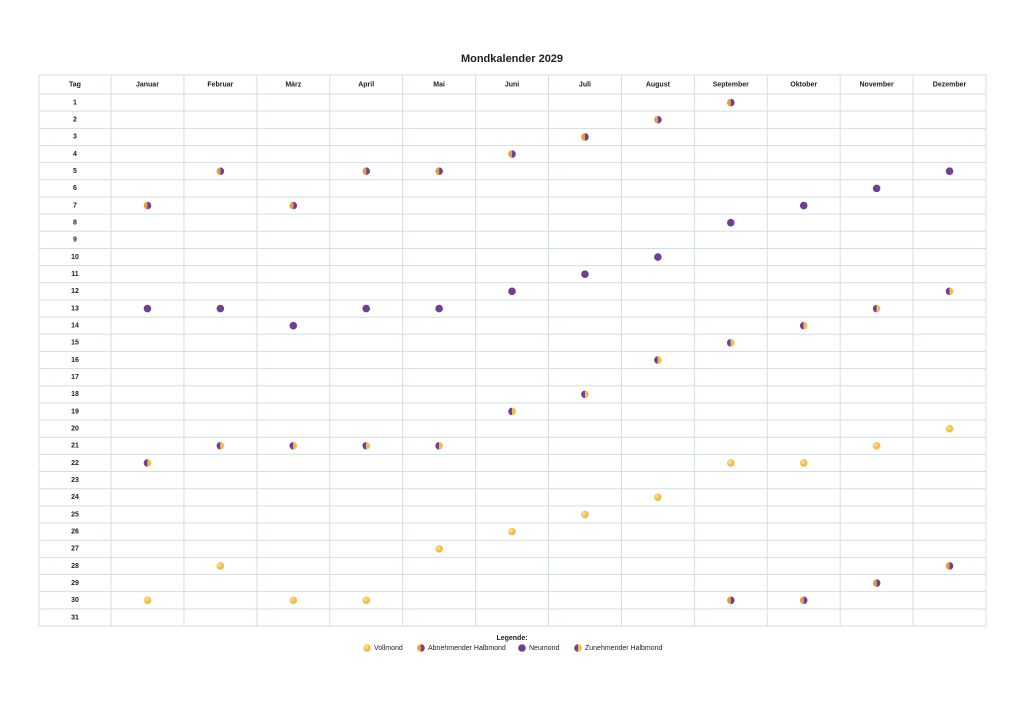 This screenshot has width=1024, height=728. I want to click on column-header: März, so click(293, 84).